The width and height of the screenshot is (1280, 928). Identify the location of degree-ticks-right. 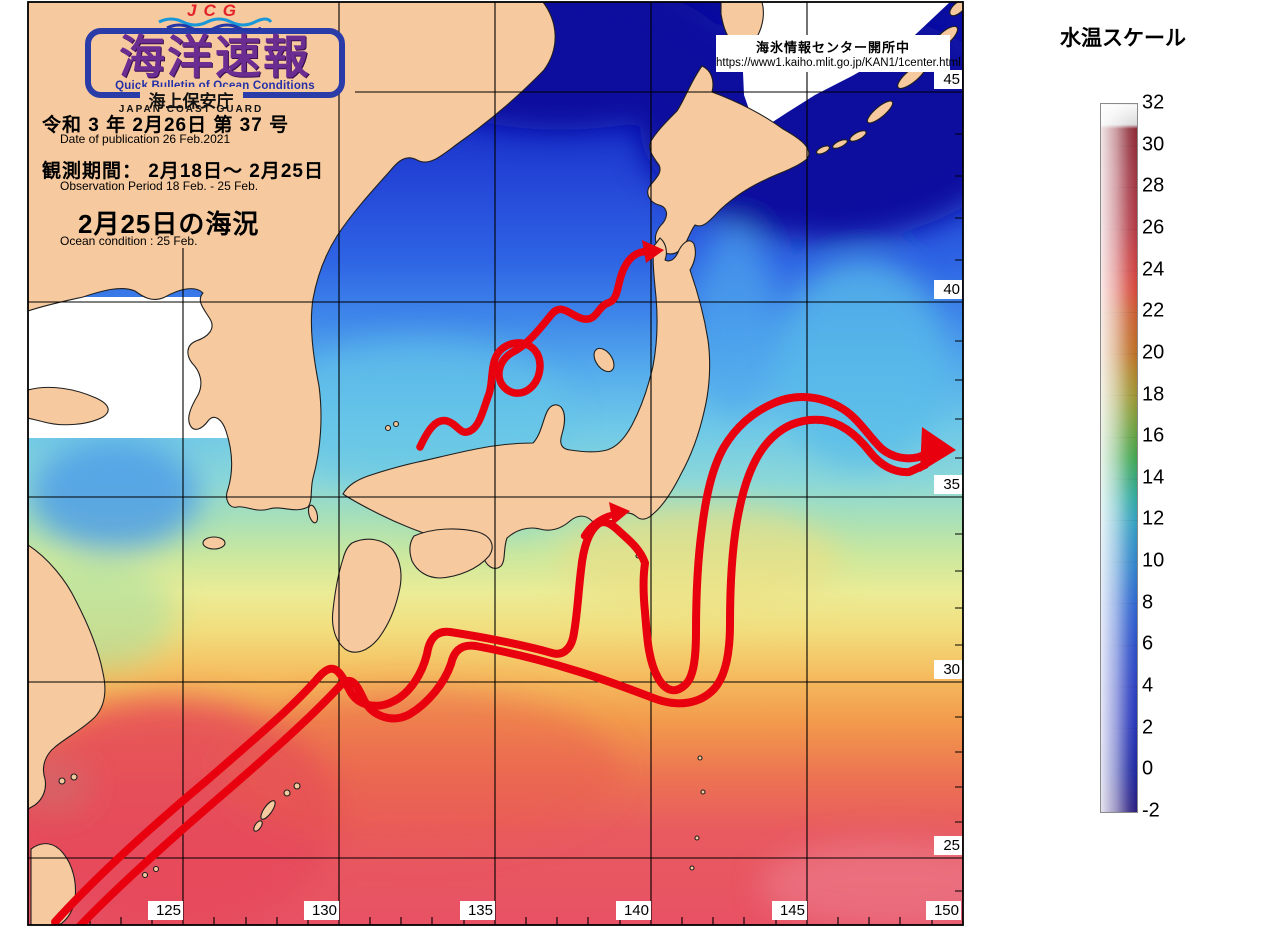
(959, 512).